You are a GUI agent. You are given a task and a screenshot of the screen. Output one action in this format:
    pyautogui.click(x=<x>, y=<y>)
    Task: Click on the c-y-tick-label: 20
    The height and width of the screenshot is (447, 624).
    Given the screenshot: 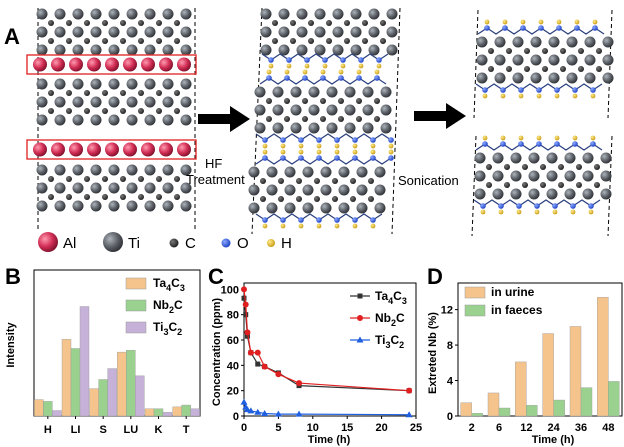 What is the action you would take?
    pyautogui.click(x=233, y=392)
    